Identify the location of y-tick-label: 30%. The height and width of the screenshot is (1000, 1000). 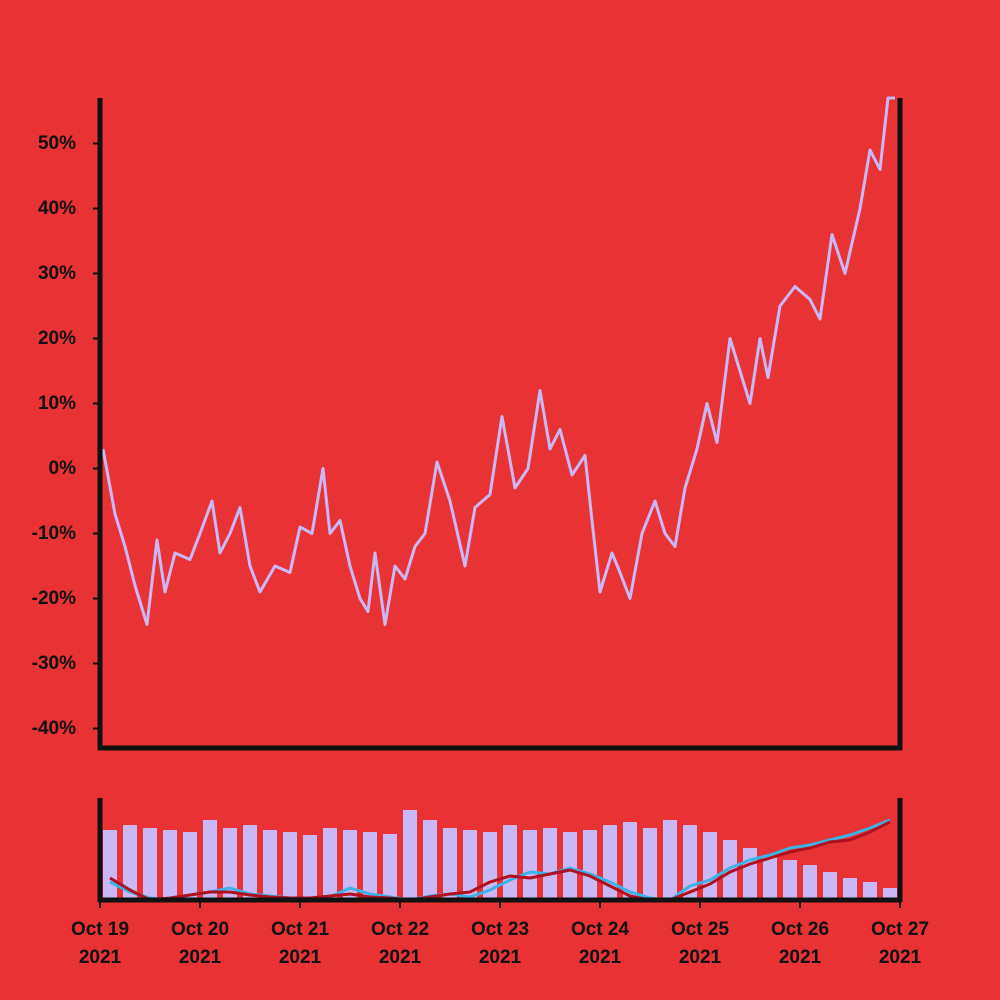
(56, 273).